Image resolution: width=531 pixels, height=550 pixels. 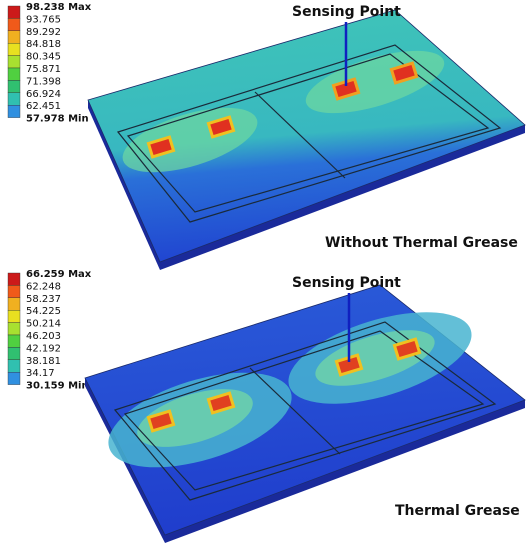 I want to click on caption: Thermal Grease, so click(x=457, y=511).